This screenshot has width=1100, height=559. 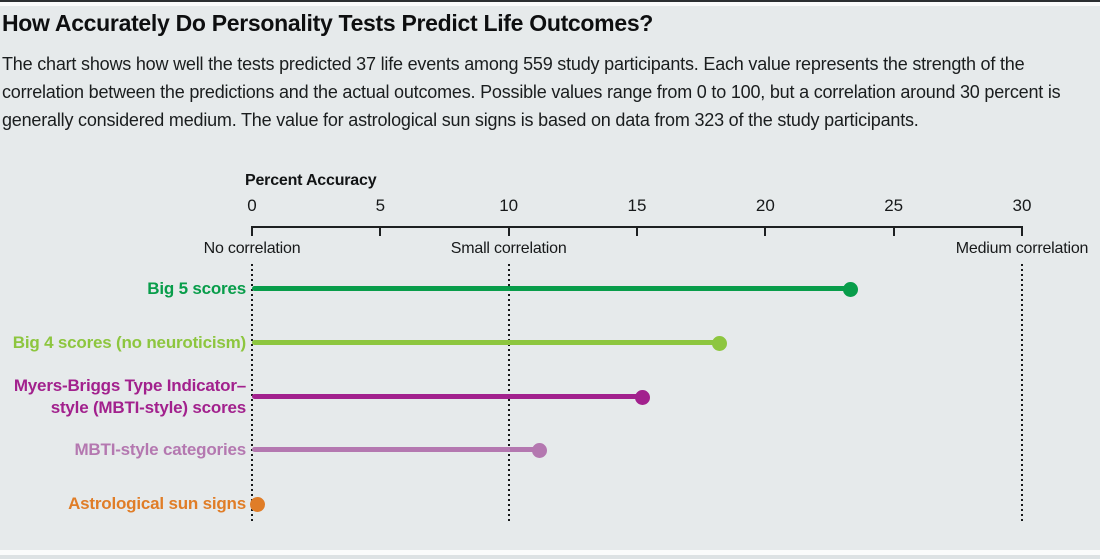 What do you see at coordinates (129, 342) in the screenshot?
I see `row-label: Big 4 scores (no neuroticism)` at bounding box center [129, 342].